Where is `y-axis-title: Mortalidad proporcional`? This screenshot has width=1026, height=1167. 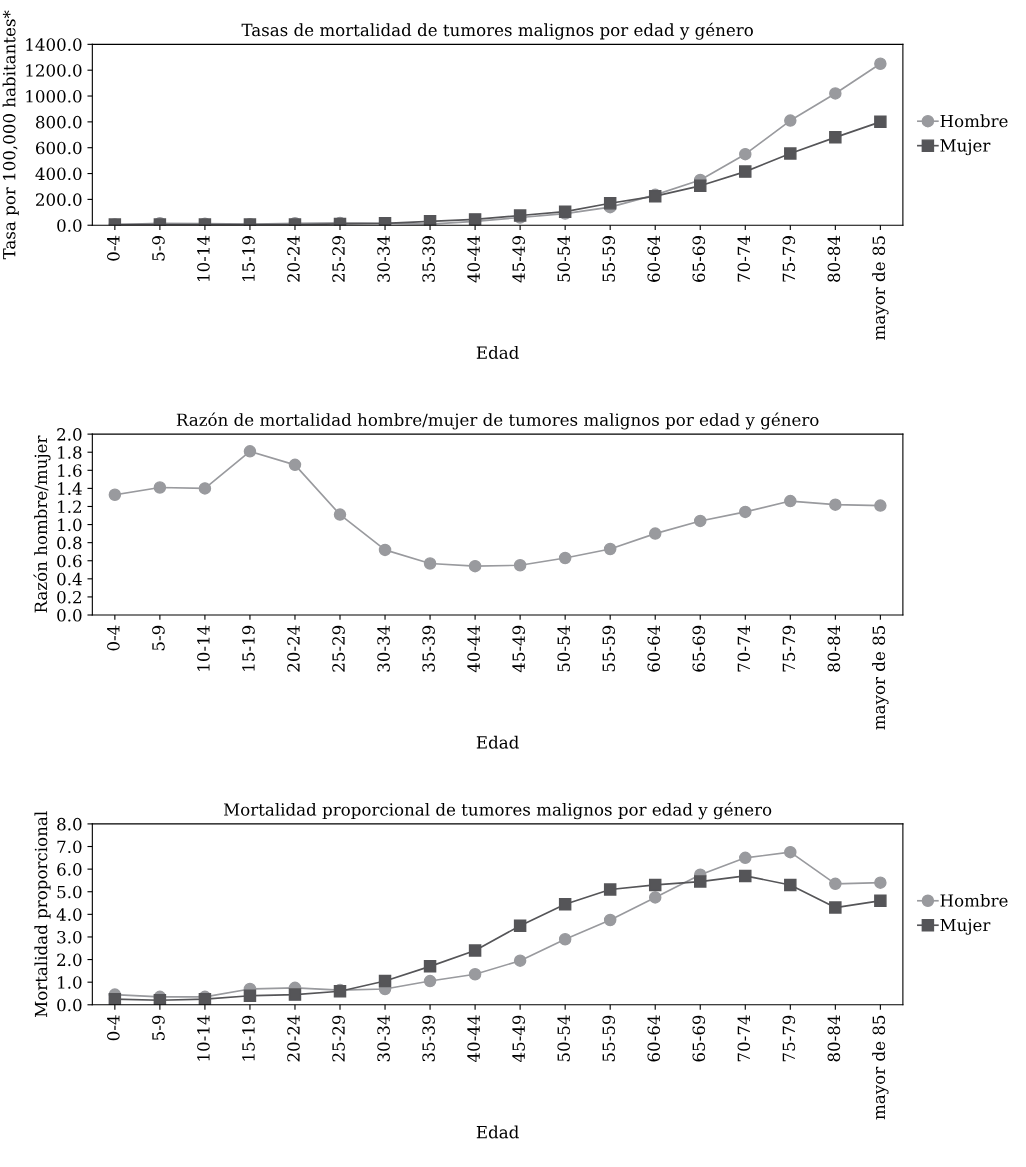
y-axis-title: Mortalidad proporcional is located at coordinates (42, 914).